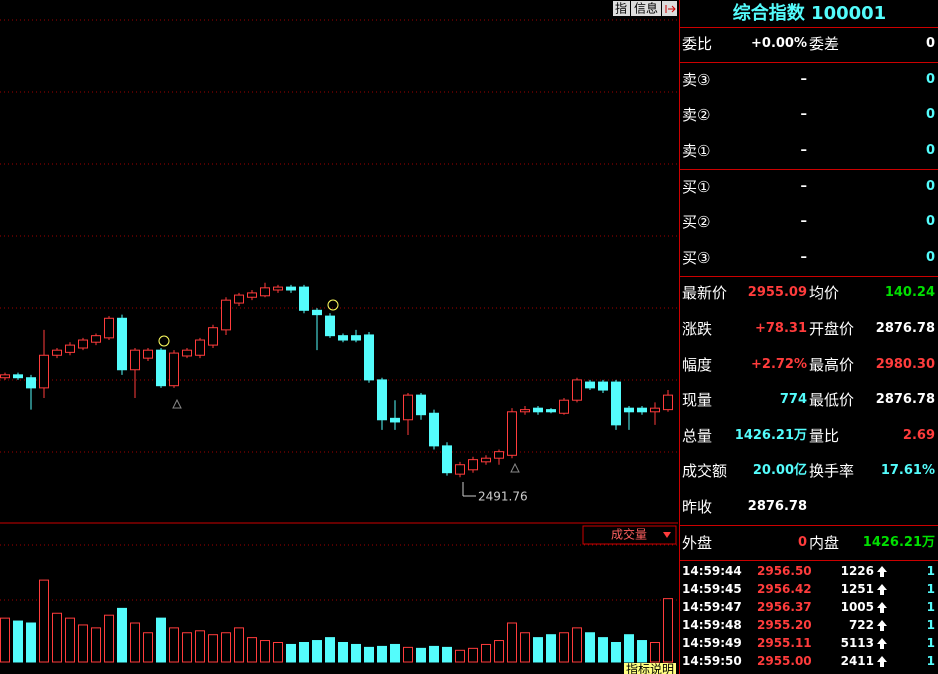 This screenshot has width=938, height=674. Describe the element at coordinates (857, 571) in the screenshot. I see `trade-volume: 1226` at that location.